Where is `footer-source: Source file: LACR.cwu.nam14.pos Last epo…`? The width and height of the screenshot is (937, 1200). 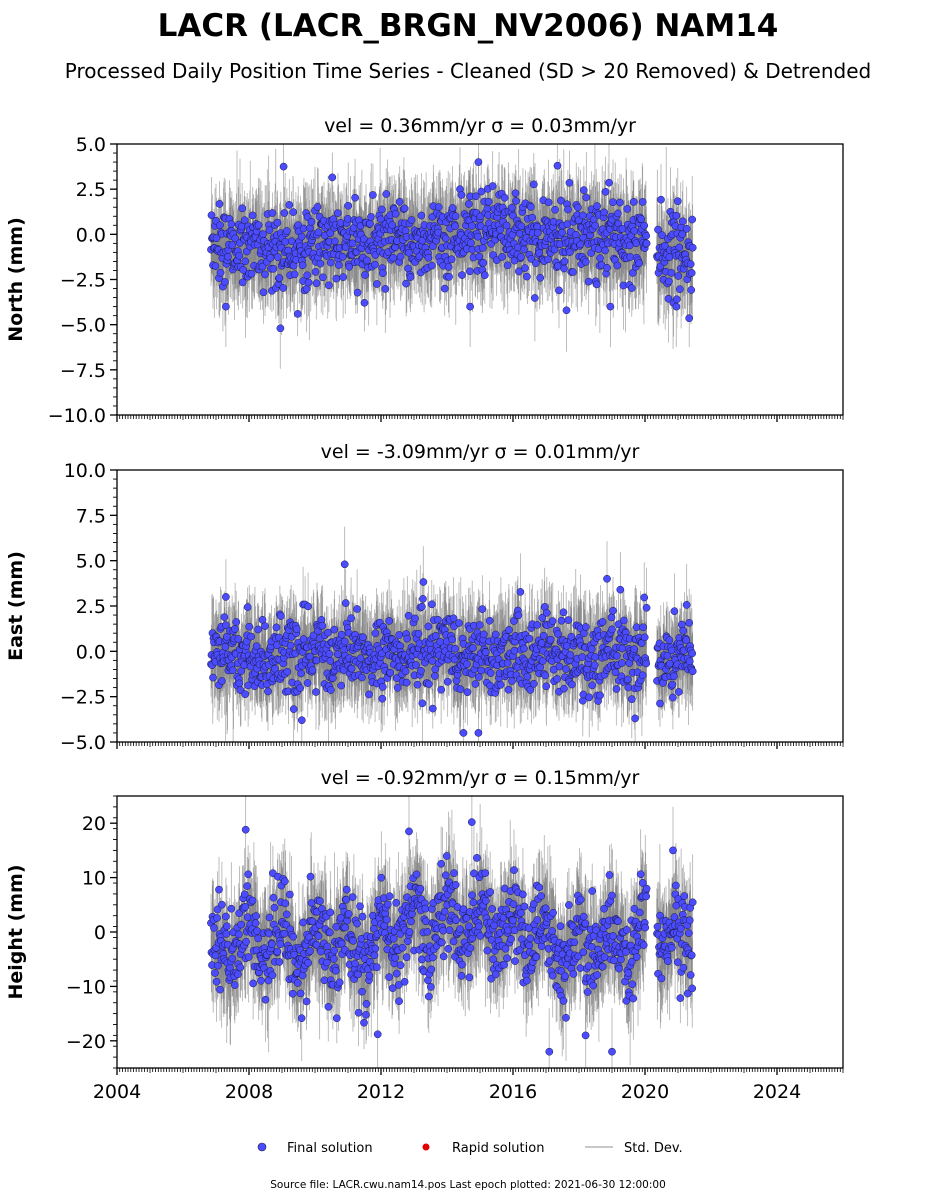
footer-source: Source file: LACR.cwu.nam14.pos Last epo… is located at coordinates (468, 1185).